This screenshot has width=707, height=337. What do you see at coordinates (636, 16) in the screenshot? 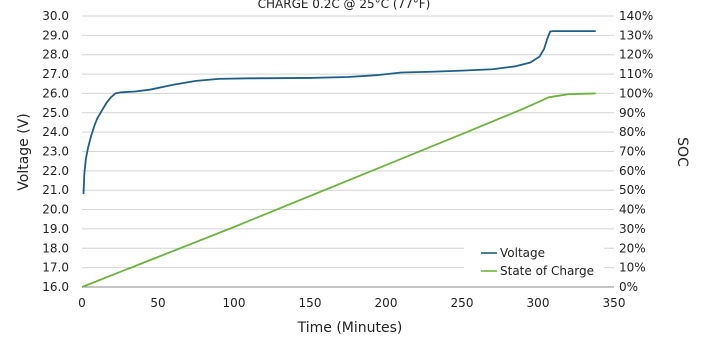
I see `y2-tick-label: 140%` at bounding box center [636, 16].